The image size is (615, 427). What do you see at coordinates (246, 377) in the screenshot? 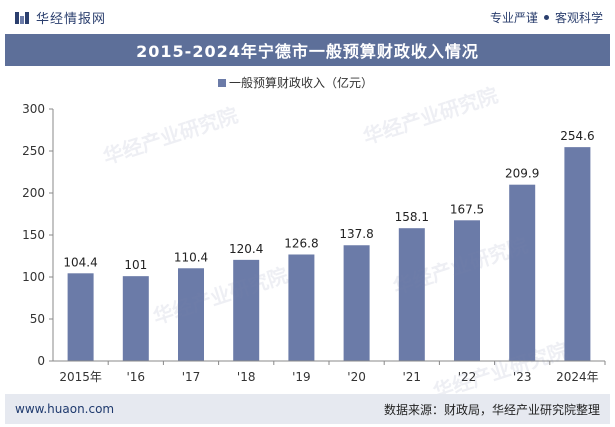
I see `x-tick-label: '18` at bounding box center [246, 377].